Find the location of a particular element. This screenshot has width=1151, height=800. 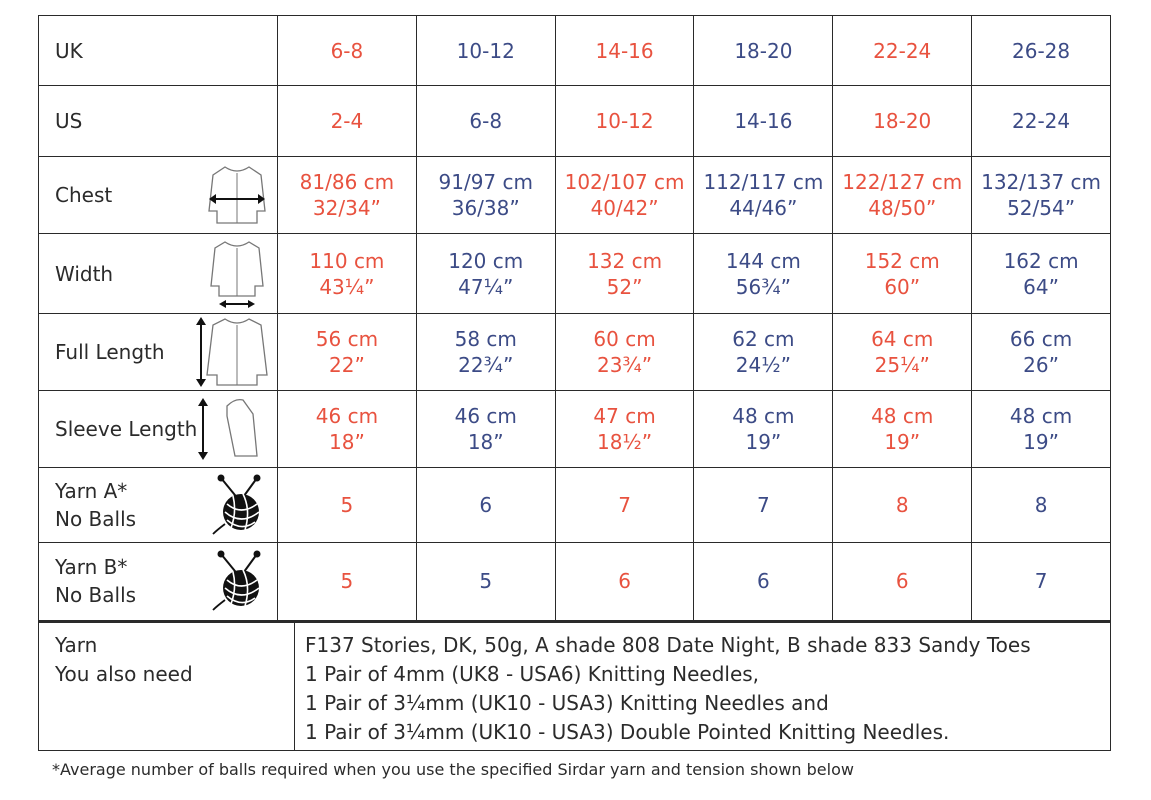

row-label: UK is located at coordinates (158, 50).